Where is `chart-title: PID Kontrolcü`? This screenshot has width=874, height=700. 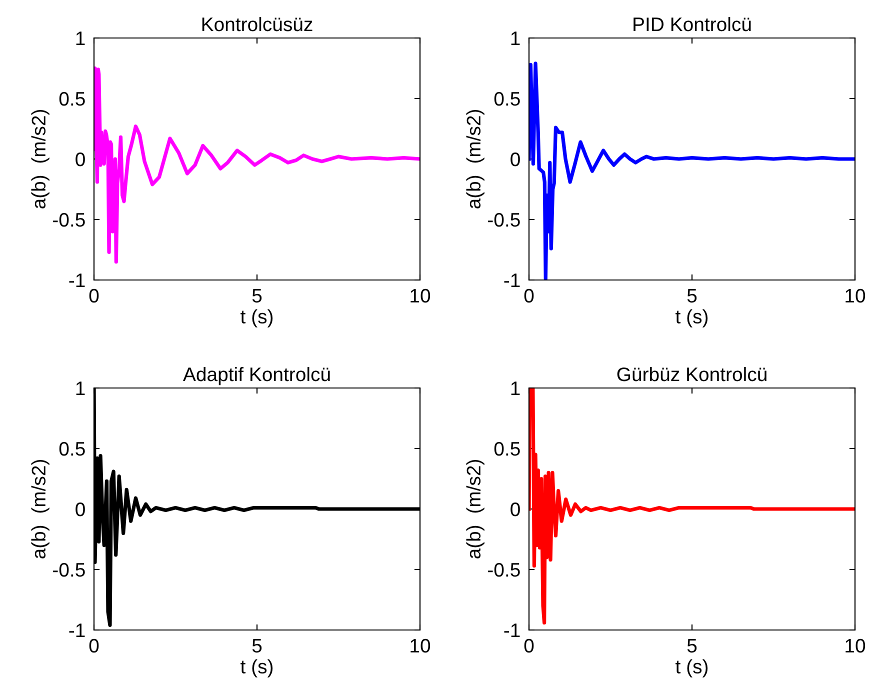
chart-title: PID Kontrolcü is located at coordinates (692, 24).